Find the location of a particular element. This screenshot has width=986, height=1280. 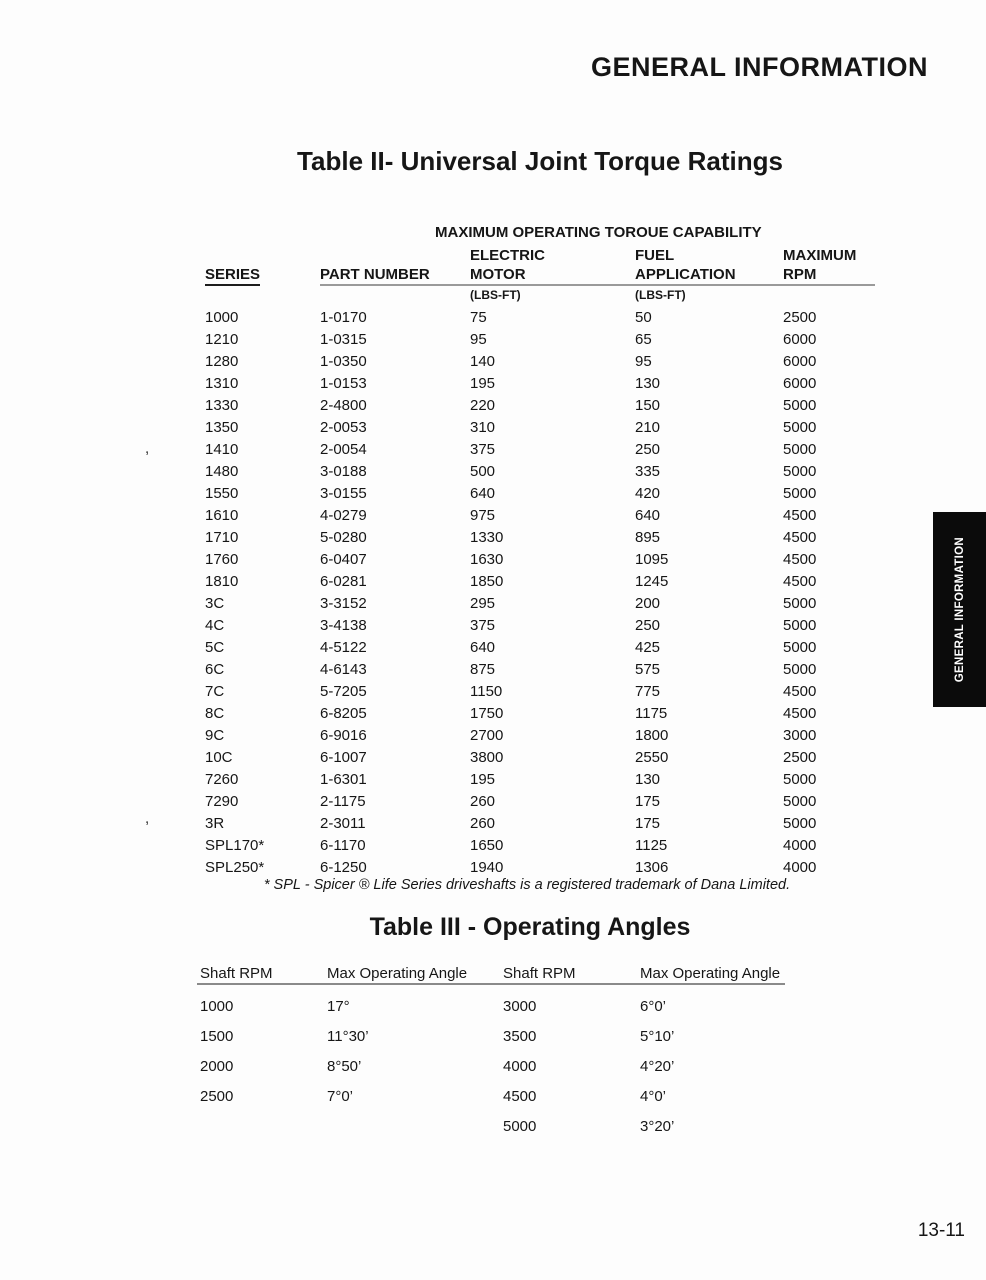

cell-part-number: 1-0170 is located at coordinates (343, 317).